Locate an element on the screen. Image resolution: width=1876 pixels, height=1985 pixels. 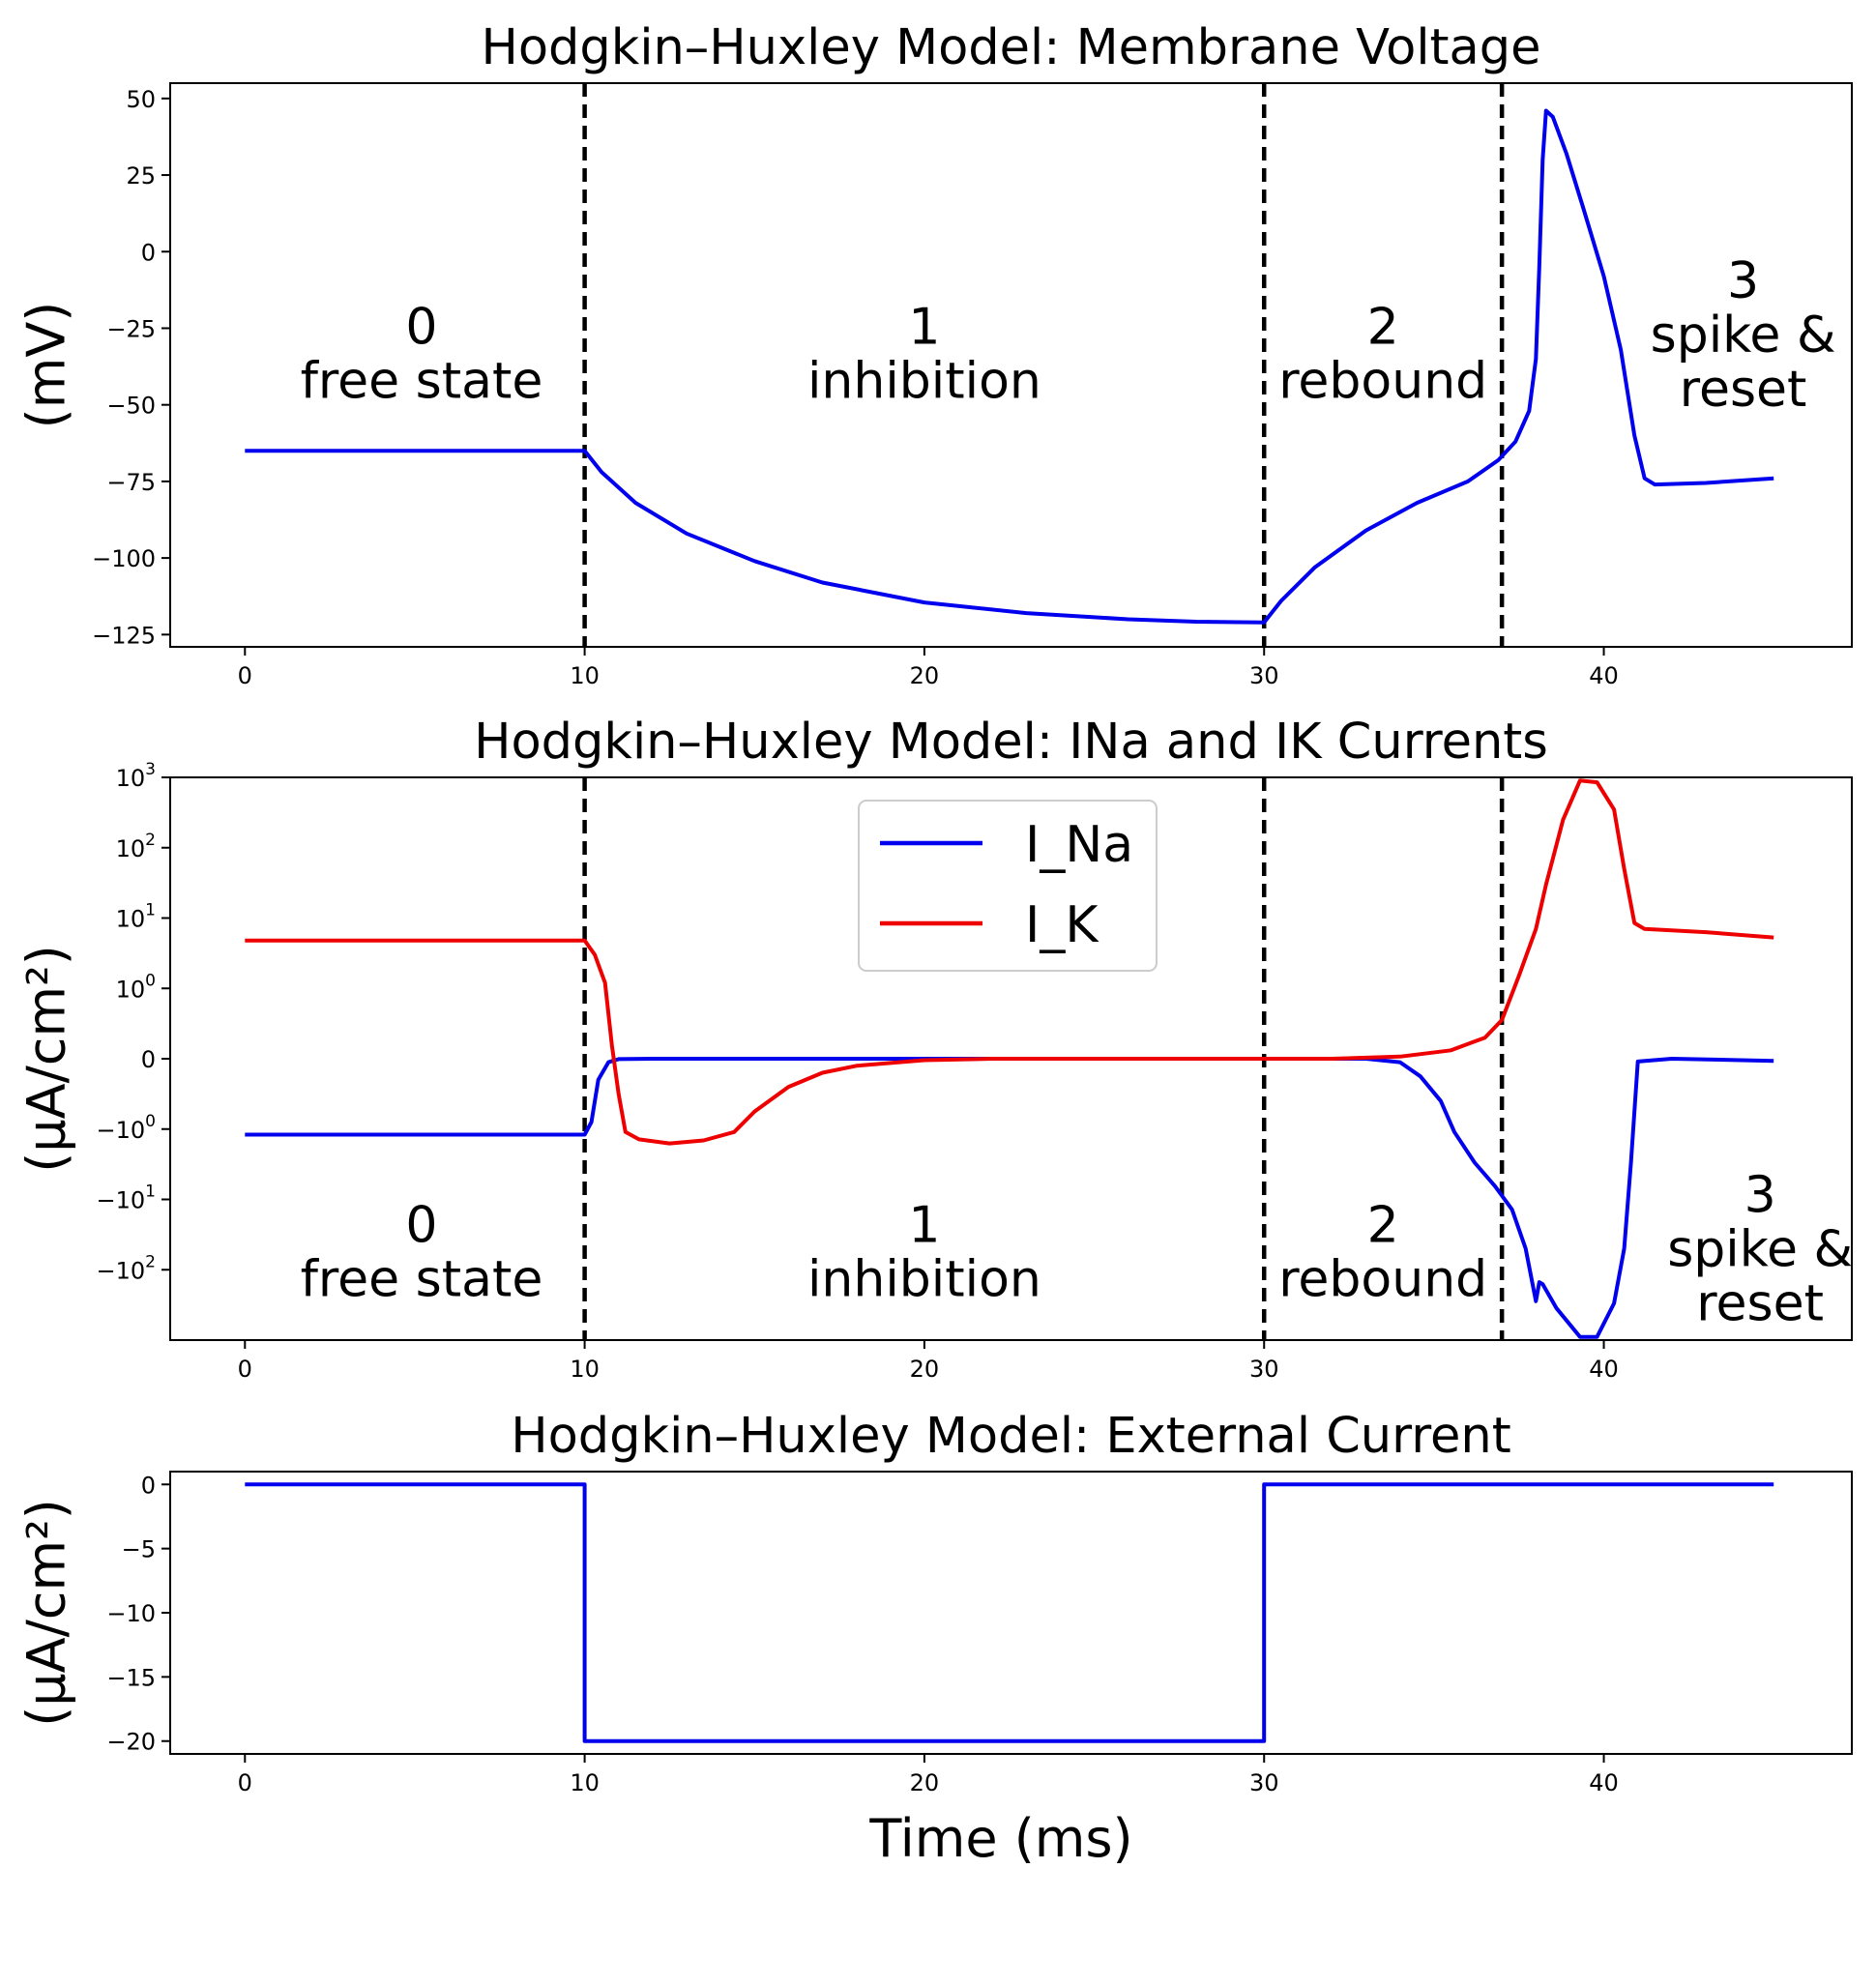
x-axis-label: Time (ms) is located at coordinates (1000, 1839).